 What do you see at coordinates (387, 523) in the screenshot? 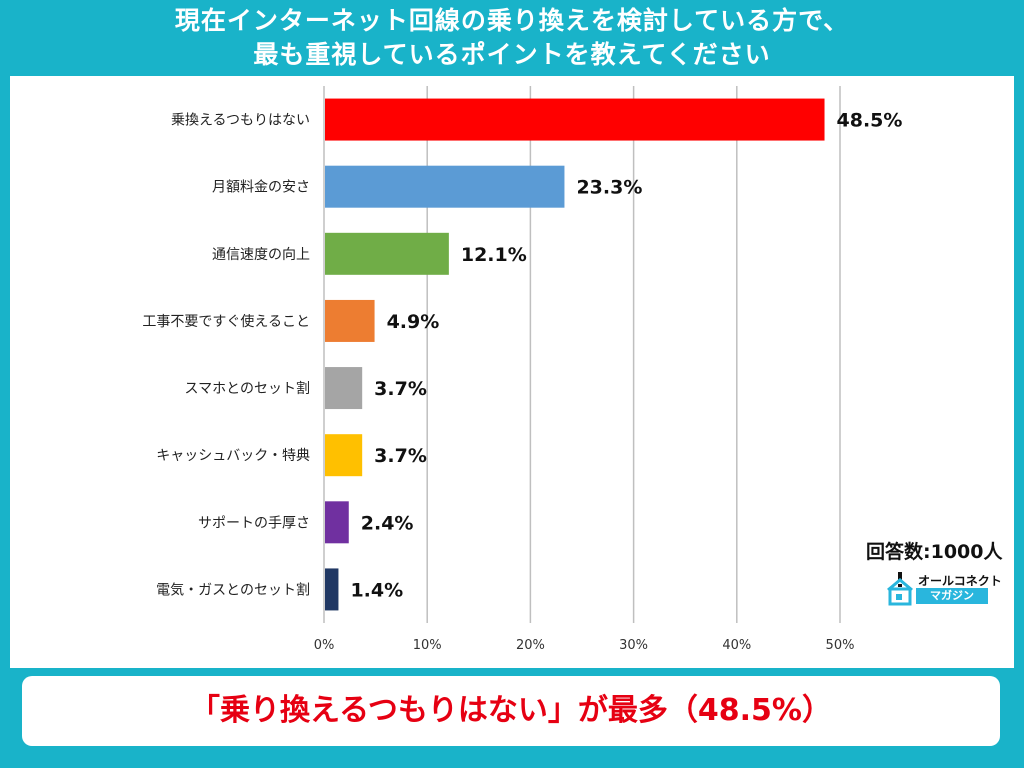
I see `data-label: 2.4%` at bounding box center [387, 523].